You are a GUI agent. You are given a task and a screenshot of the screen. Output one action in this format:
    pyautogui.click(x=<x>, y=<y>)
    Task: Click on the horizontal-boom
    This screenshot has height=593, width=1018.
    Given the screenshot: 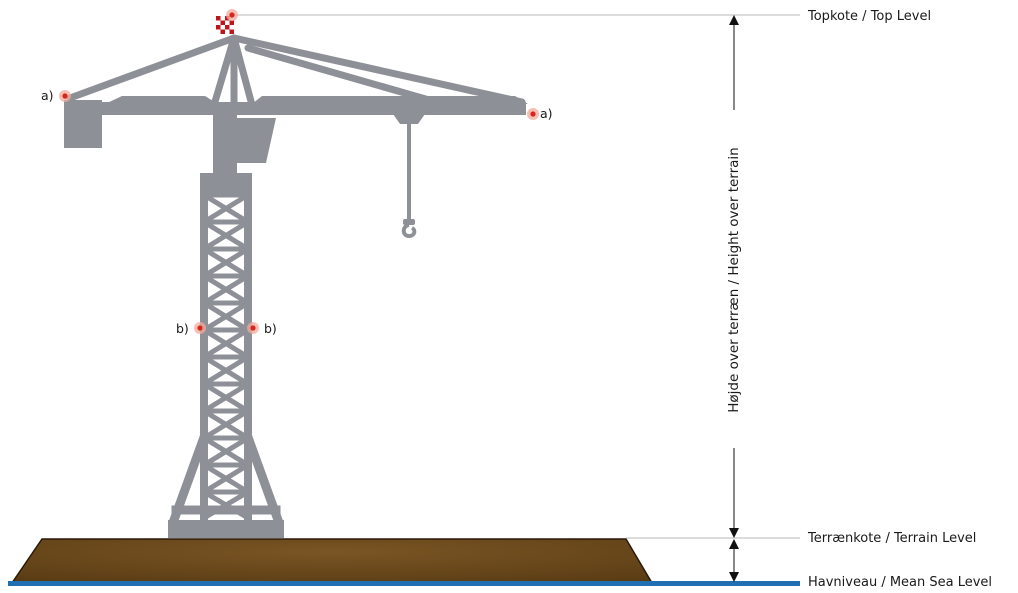 What is the action you would take?
    pyautogui.click(x=295, y=108)
    